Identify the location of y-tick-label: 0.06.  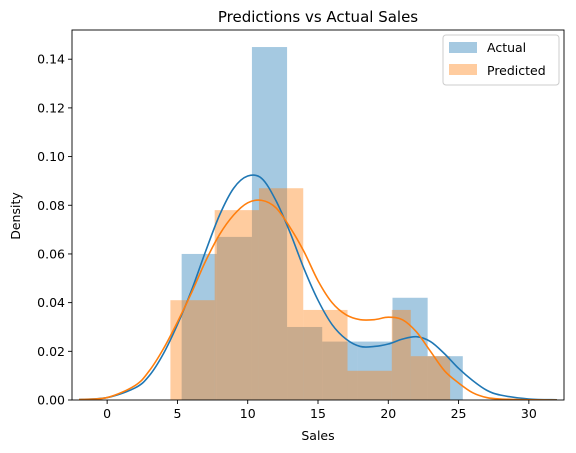
(51, 253).